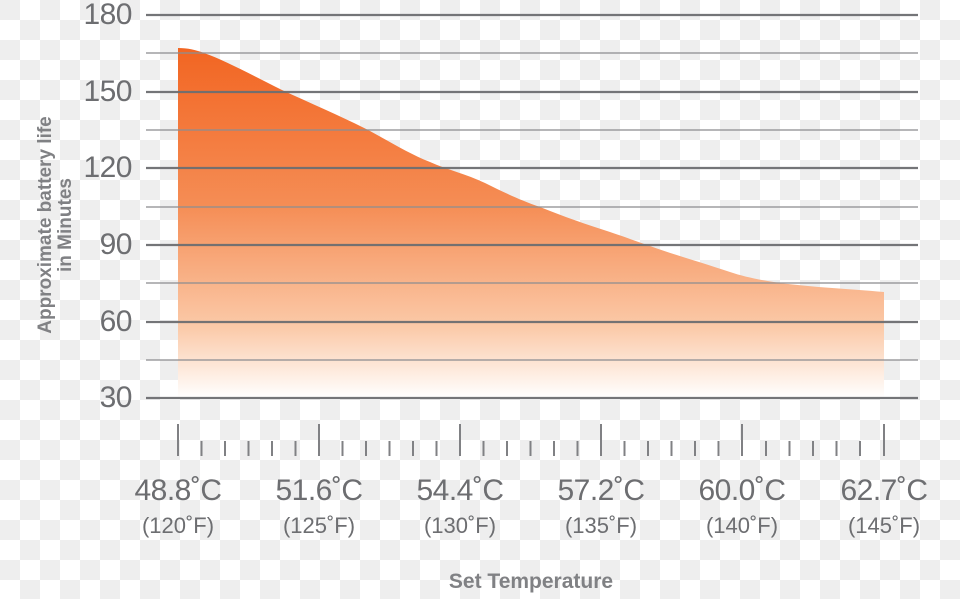 The height and width of the screenshot is (599, 960). What do you see at coordinates (107, 91) in the screenshot?
I see `y-tick-150: 150` at bounding box center [107, 91].